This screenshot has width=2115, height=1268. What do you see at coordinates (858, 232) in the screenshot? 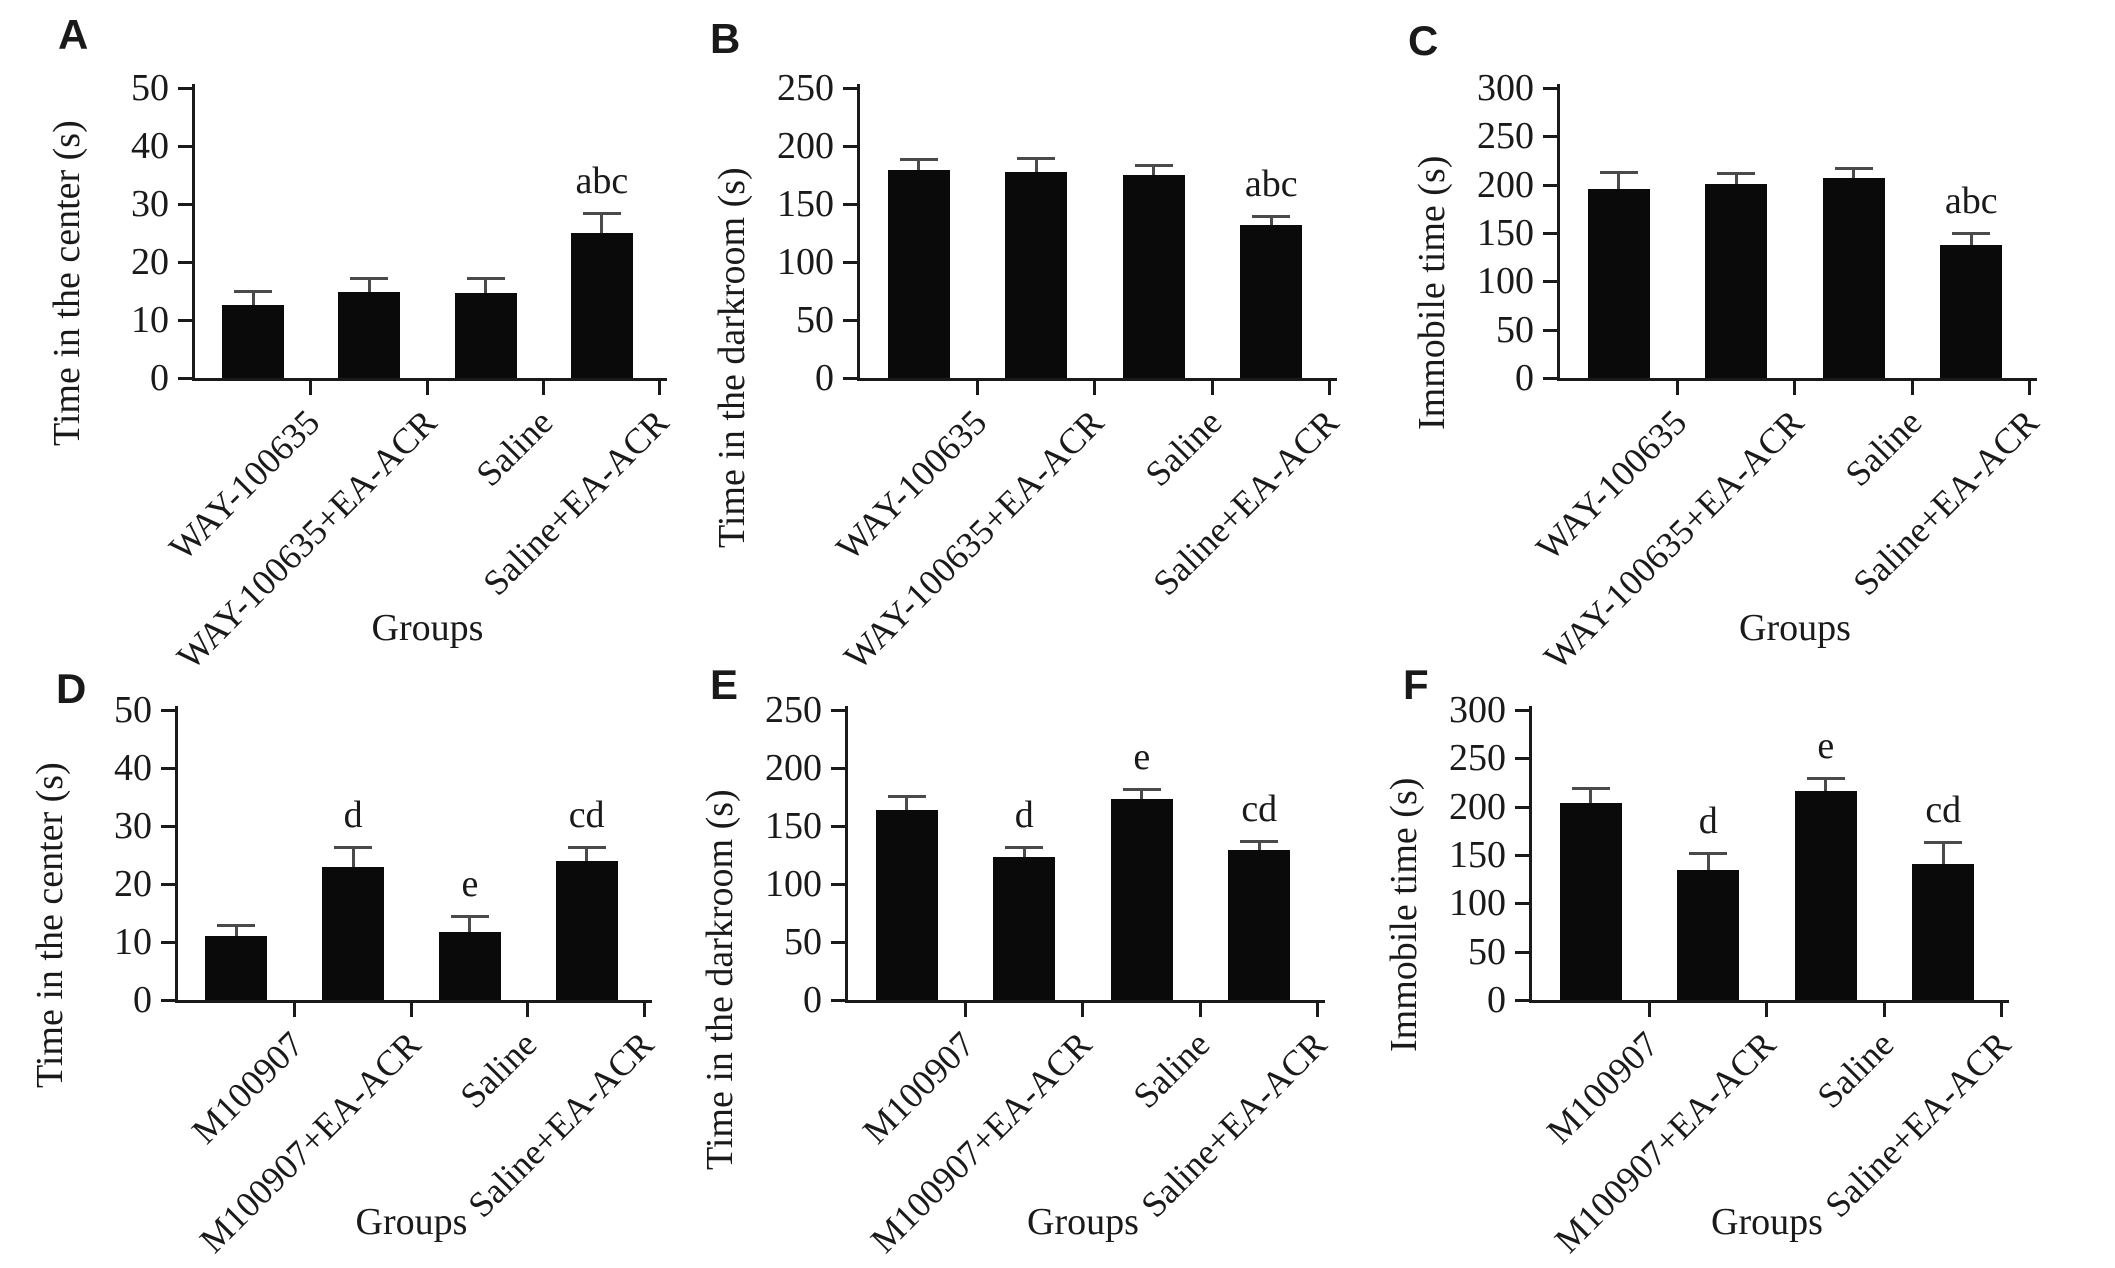
I see `y-axis-line-B` at bounding box center [858, 232].